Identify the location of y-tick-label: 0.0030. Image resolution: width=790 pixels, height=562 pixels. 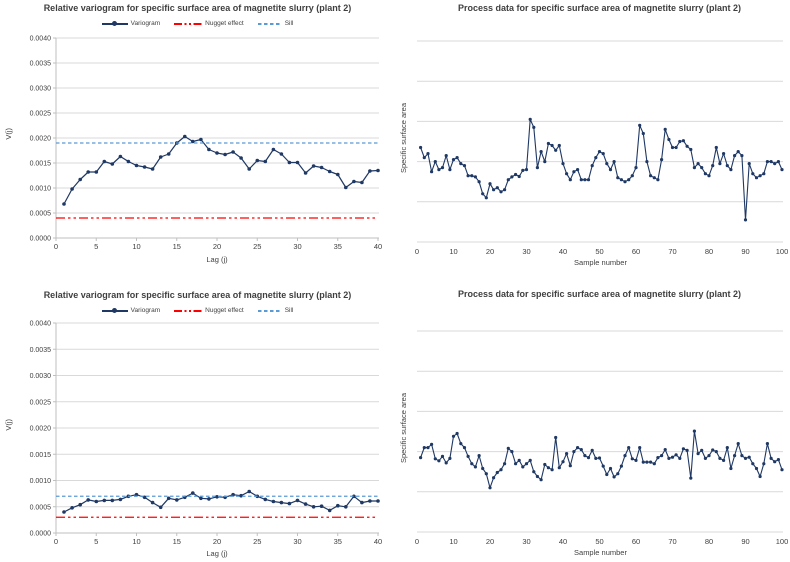
(41, 376).